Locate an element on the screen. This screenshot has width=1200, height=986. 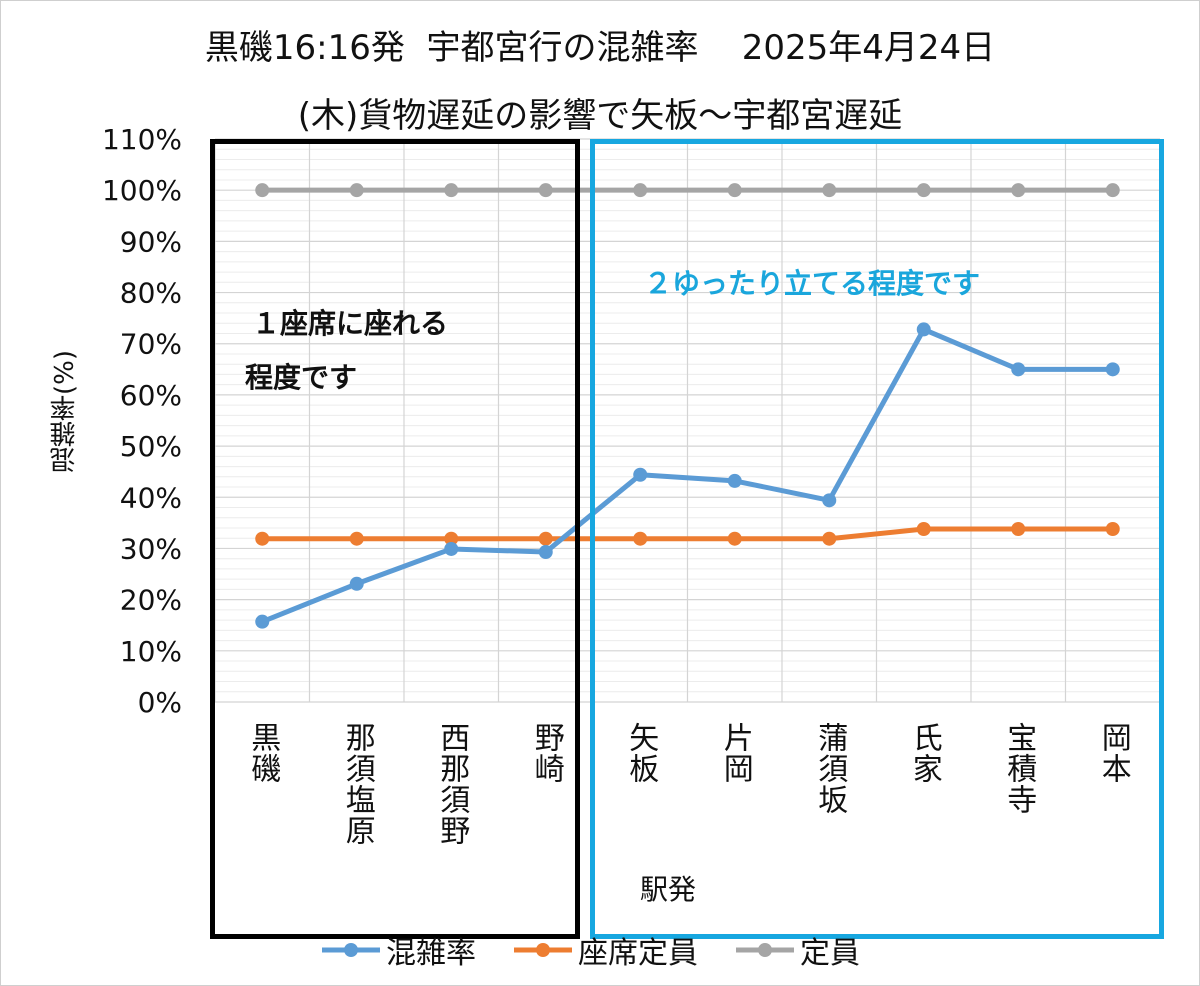
series-line-seat-capacity is located at coordinates (687, 534).